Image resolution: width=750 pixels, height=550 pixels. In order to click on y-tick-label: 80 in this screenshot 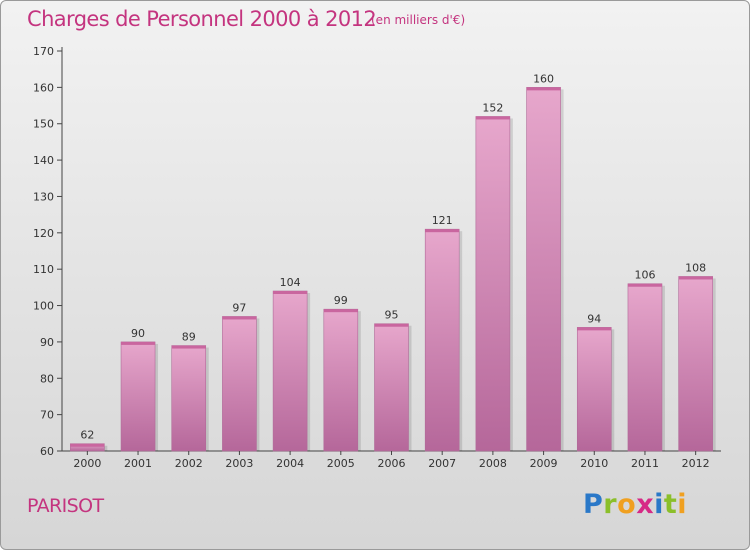, I will do `click(47, 378)`.